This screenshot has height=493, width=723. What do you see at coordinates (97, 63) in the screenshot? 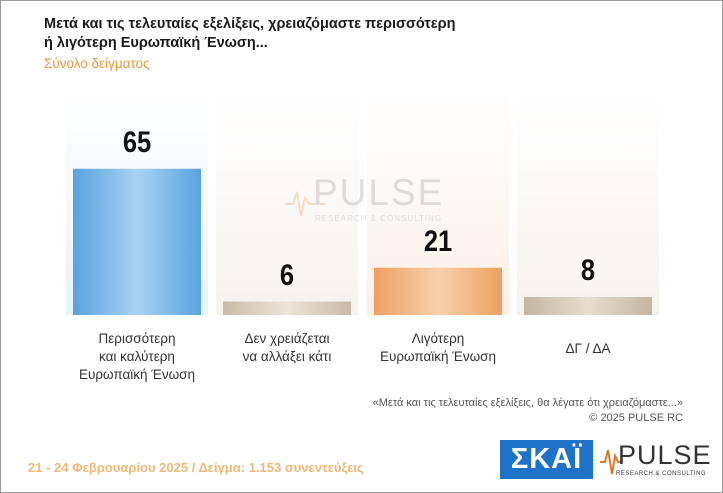
I see `chart-subtitle: Σύνολο δείγματος` at bounding box center [97, 63].